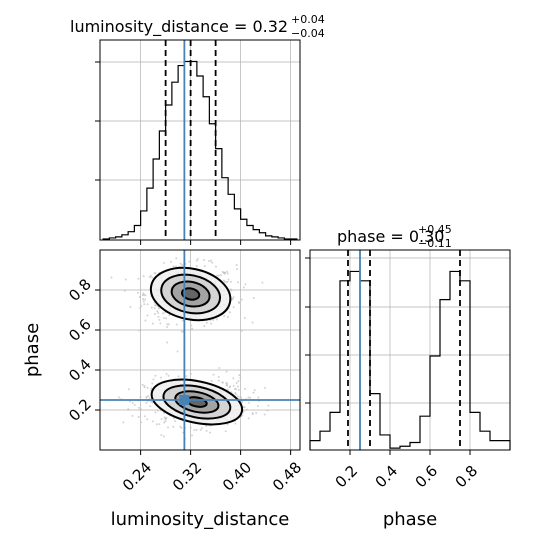 The height and width of the screenshot is (550, 550). What do you see at coordinates (200, 519) in the screenshot?
I see `x-axis-label-luminosity-distance: luminosity_distance` at bounding box center [200, 519].